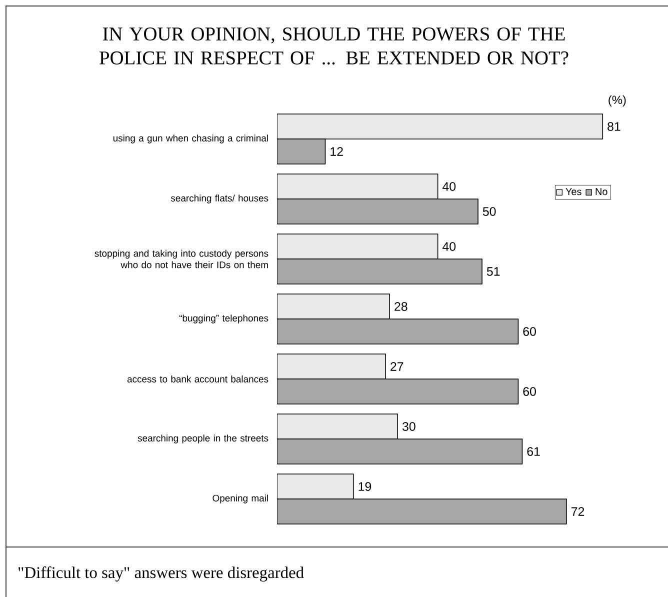 The image size is (668, 597). What do you see at coordinates (409, 426) in the screenshot?
I see `data-label: 30` at bounding box center [409, 426].